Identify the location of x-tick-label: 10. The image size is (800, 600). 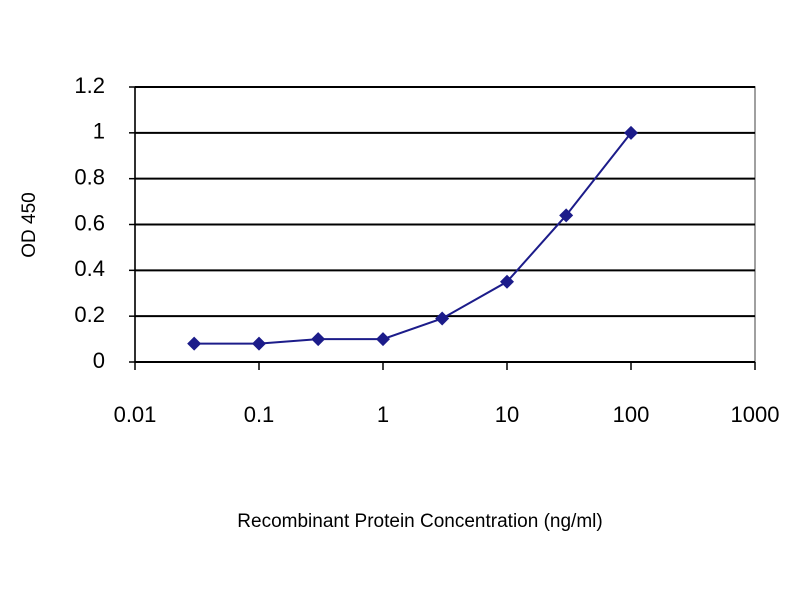
(507, 414).